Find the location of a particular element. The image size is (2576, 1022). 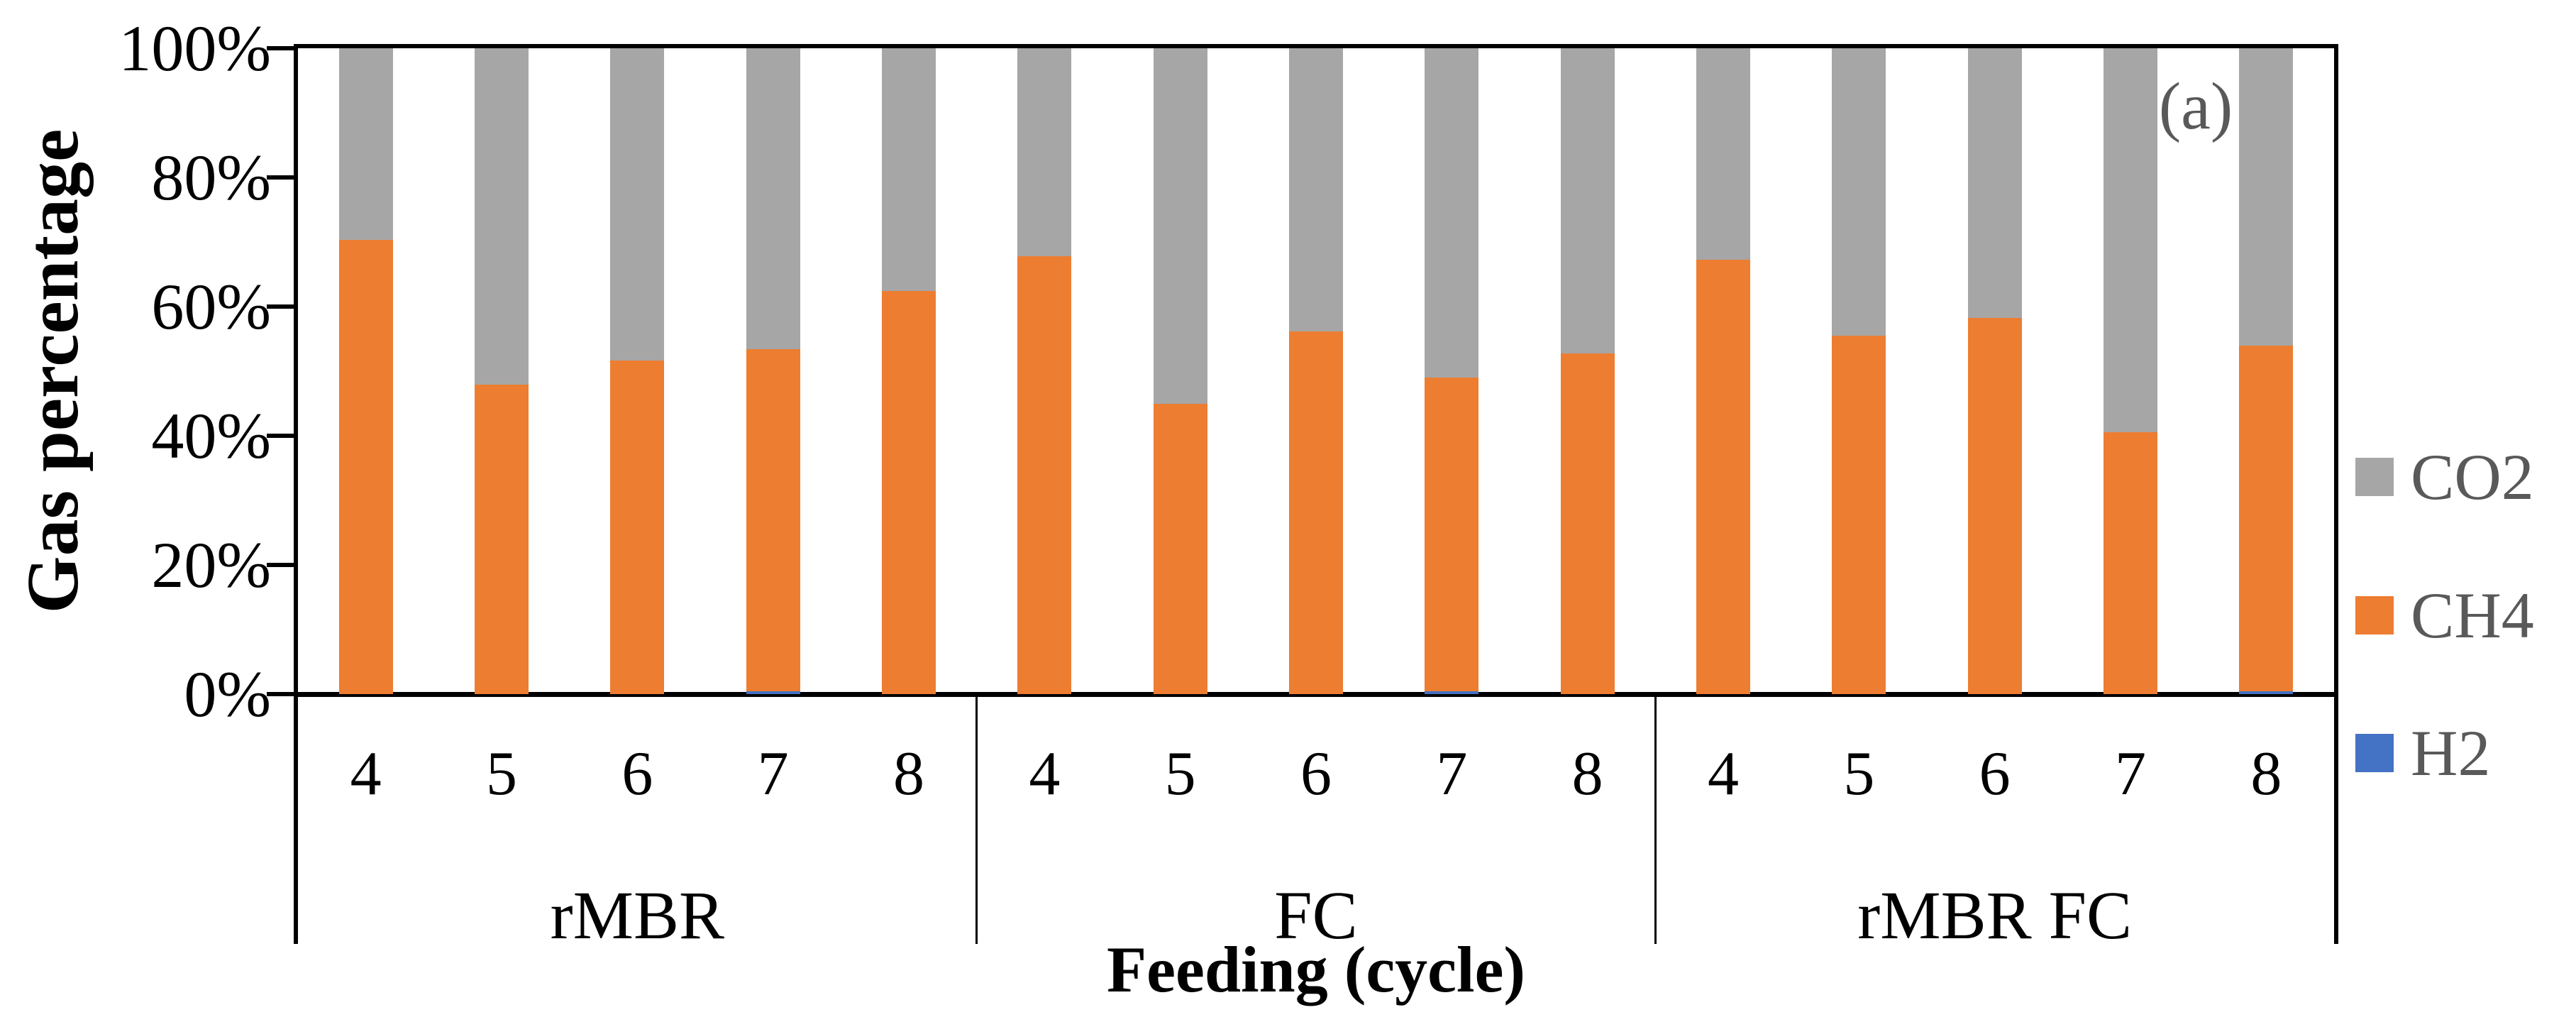

plot-border-top is located at coordinates (1316, 46).